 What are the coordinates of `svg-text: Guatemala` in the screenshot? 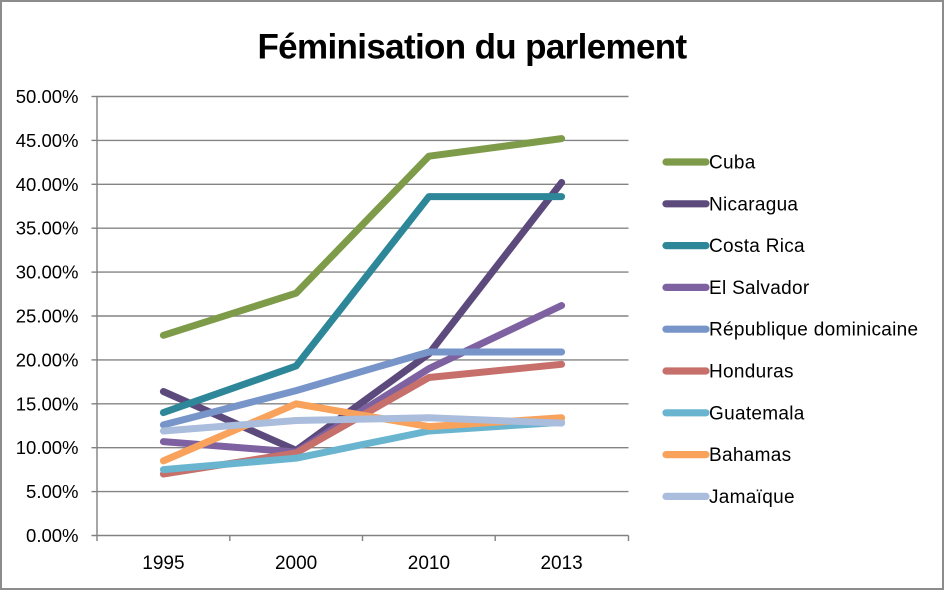 It's located at (757, 413).